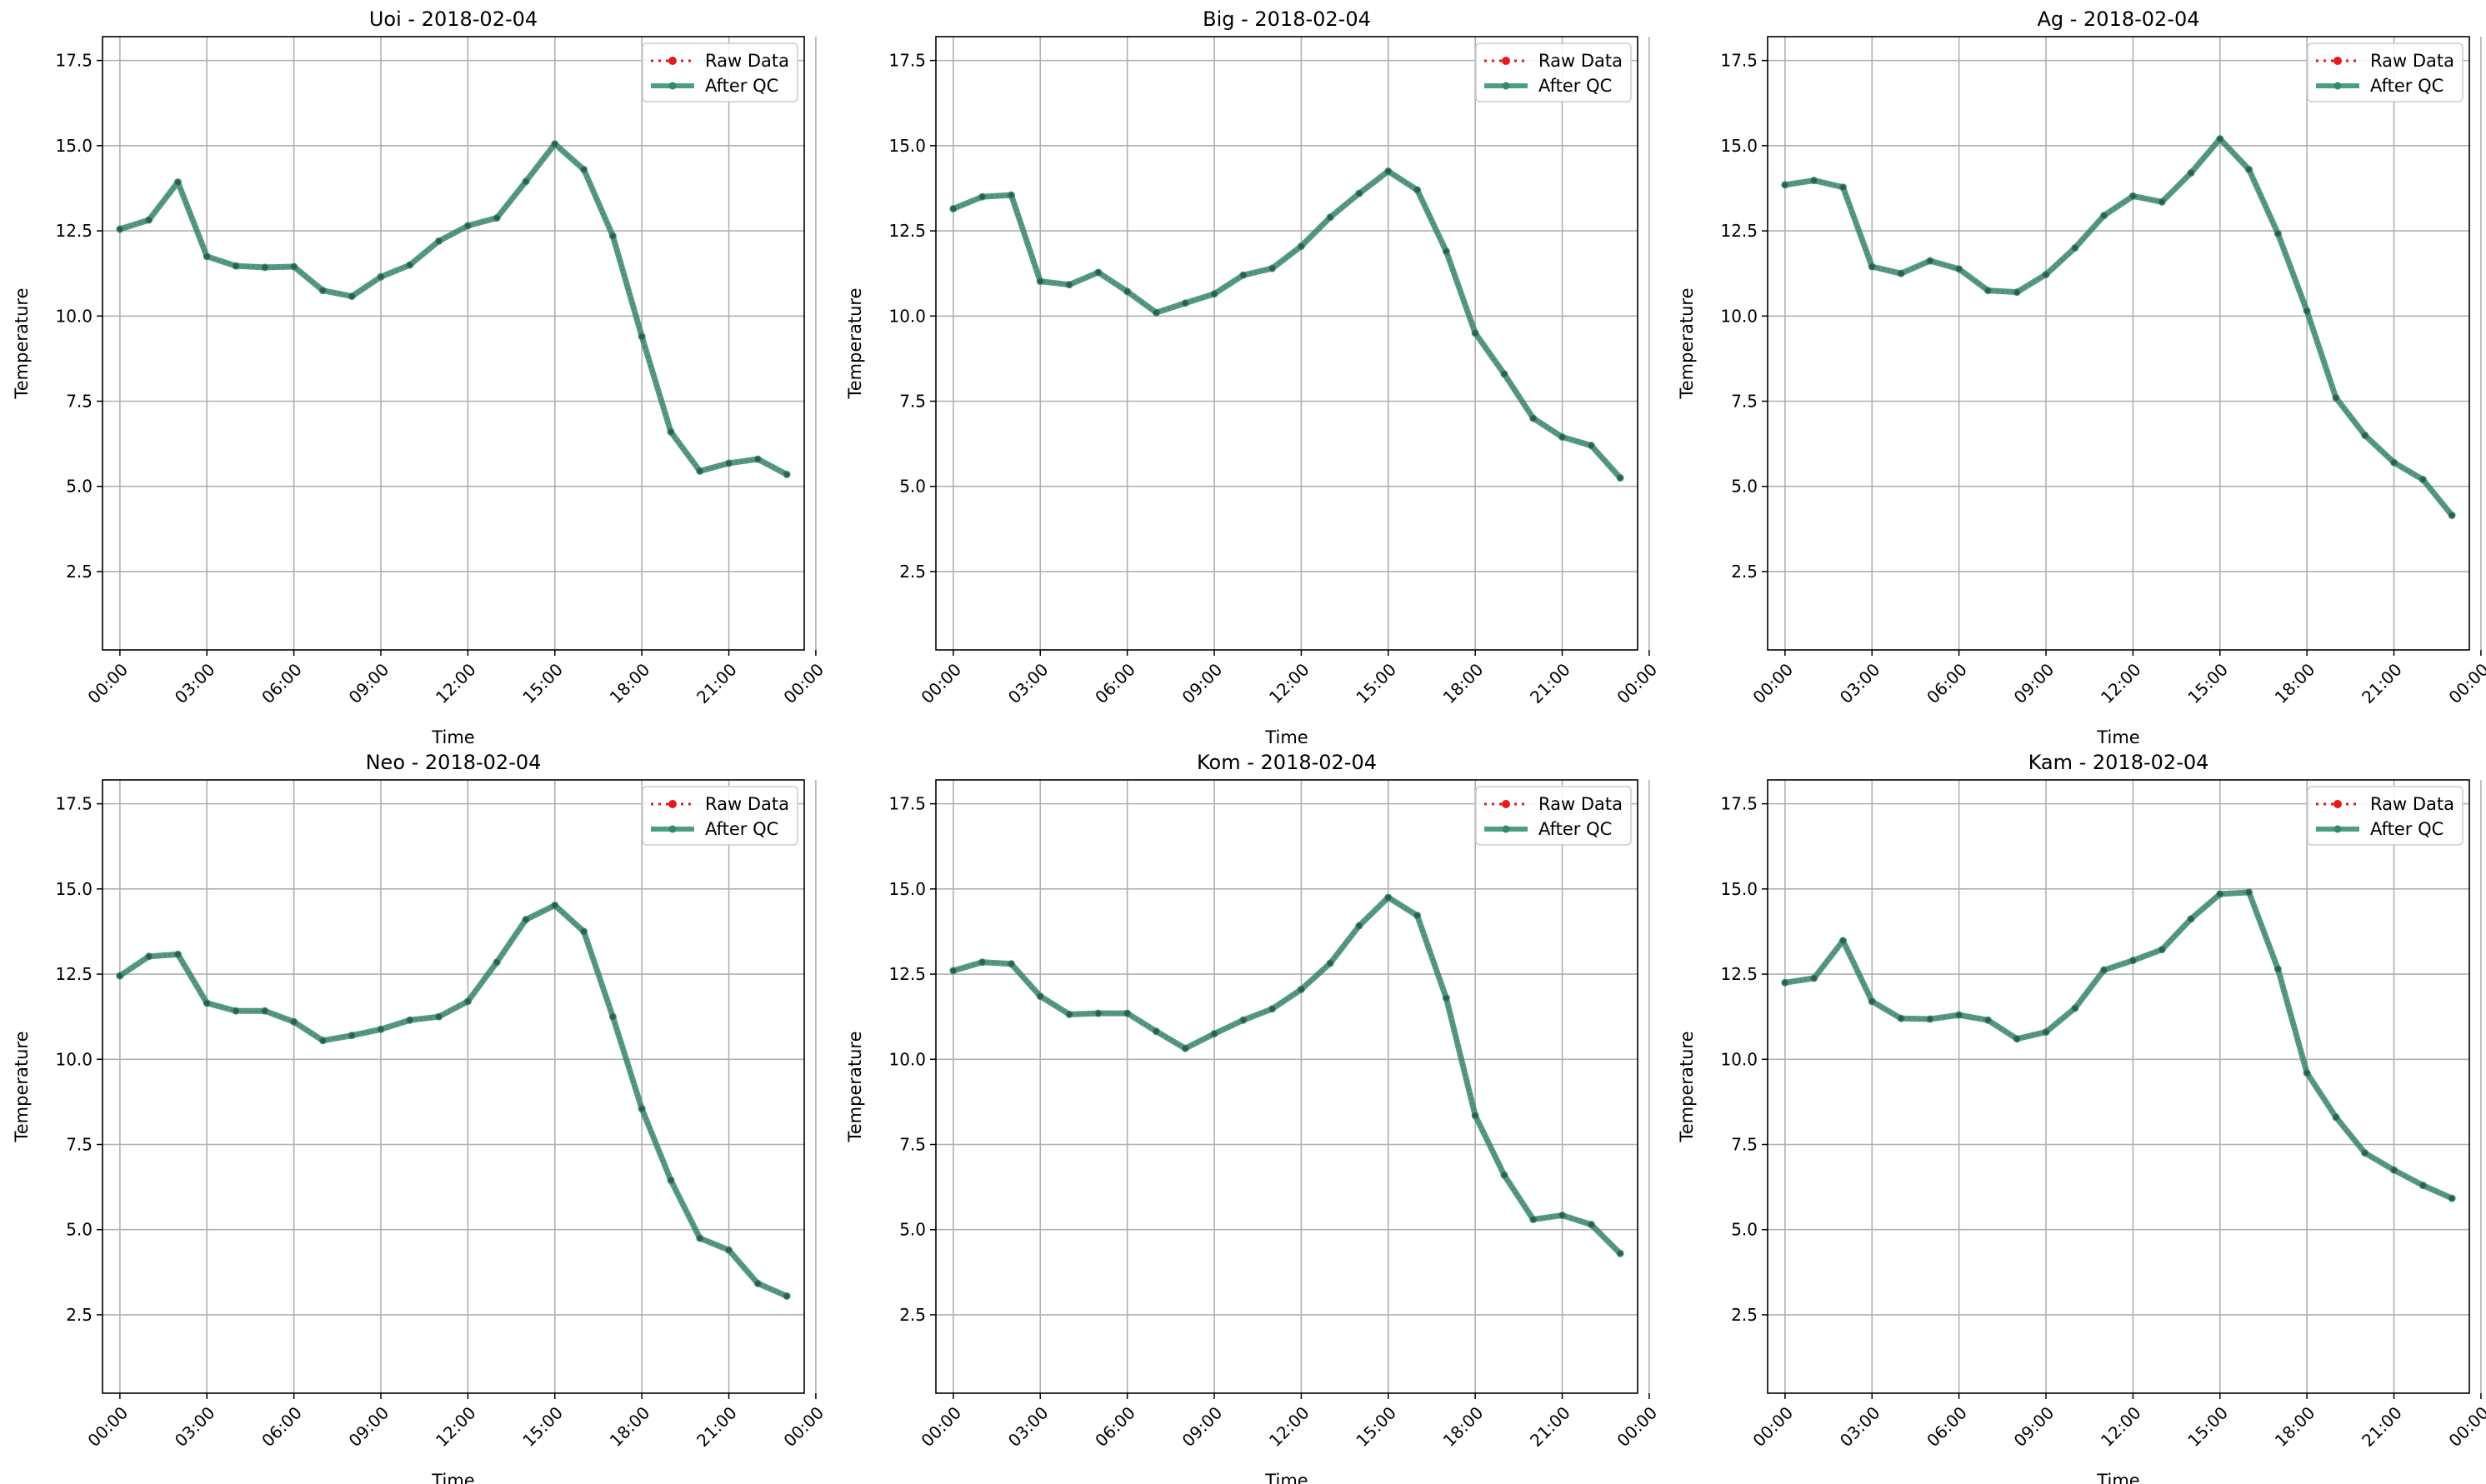 This screenshot has width=2486, height=1484. What do you see at coordinates (1745, 487) in the screenshot?
I see `y-tick-label: 5.0` at bounding box center [1745, 487].